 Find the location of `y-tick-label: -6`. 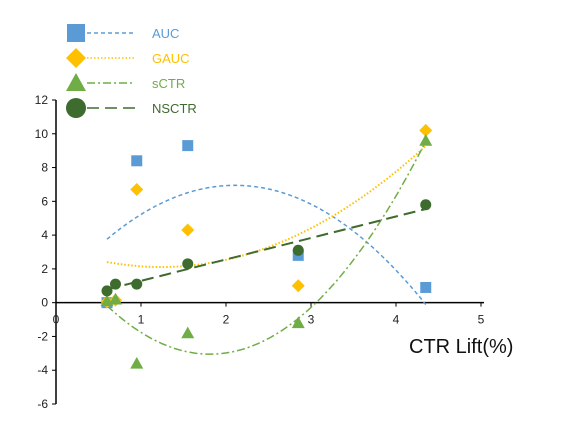

y-tick-label: -6 is located at coordinates (42, 404).